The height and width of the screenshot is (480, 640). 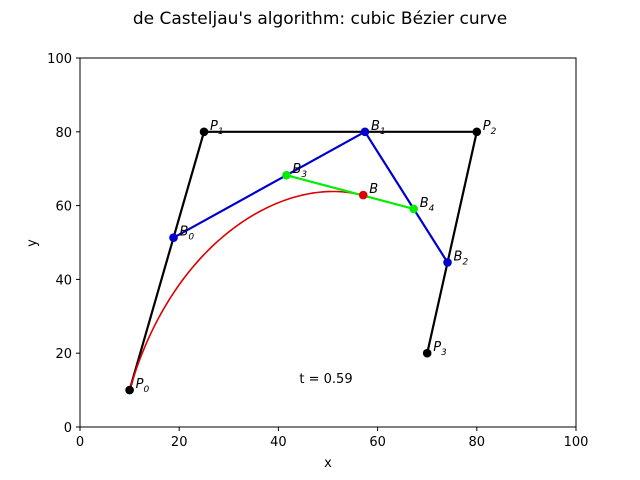 I want to click on second-level-label: B3, so click(x=299, y=171).